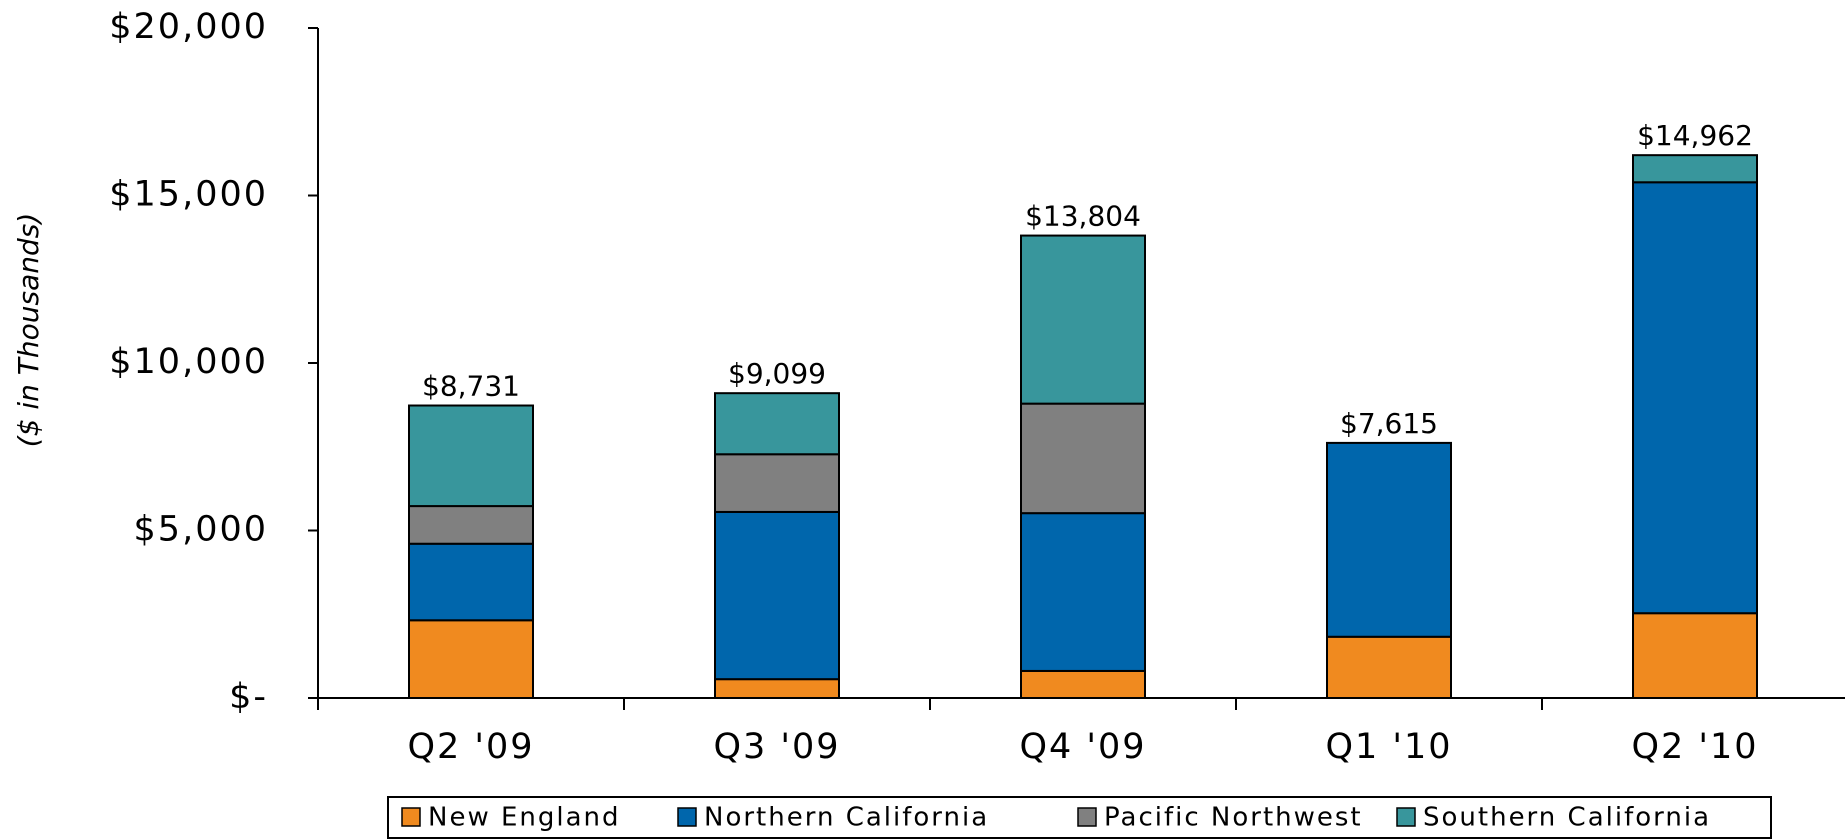  I want to click on x-tick-label: Q4 '09, so click(1082, 747).